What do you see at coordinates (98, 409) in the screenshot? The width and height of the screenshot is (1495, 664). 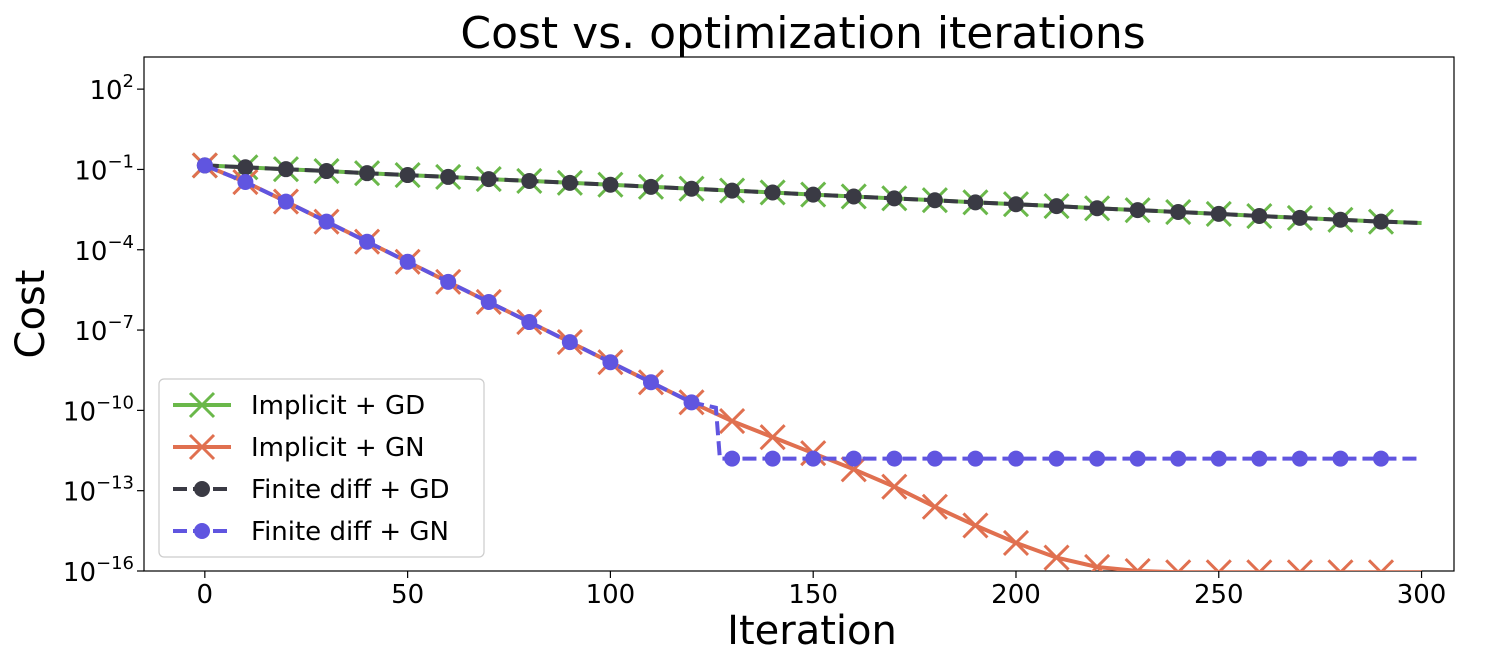 I see `y-tick-label: 10⁻¹⁰` at bounding box center [98, 409].